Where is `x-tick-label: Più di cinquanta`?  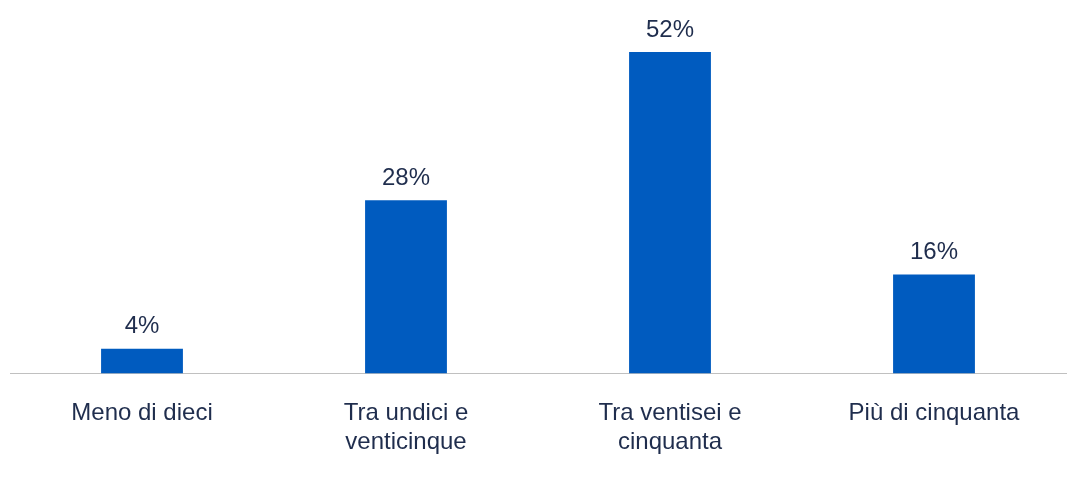 x-tick-label: Più di cinquanta is located at coordinates (934, 412).